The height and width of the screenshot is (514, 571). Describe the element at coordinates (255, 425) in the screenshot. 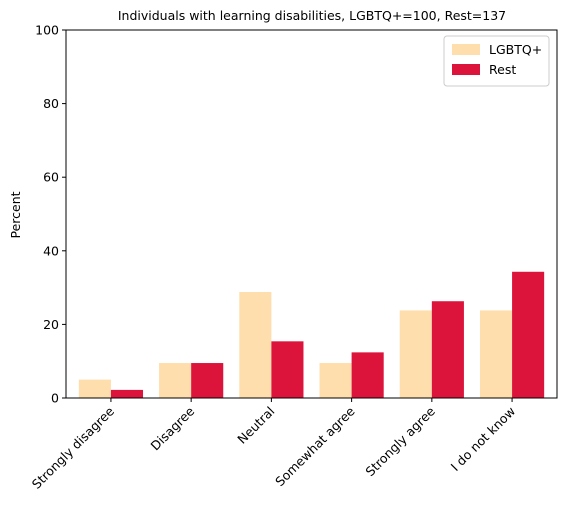

I see `x-tick-label-2: Neutral` at that location.